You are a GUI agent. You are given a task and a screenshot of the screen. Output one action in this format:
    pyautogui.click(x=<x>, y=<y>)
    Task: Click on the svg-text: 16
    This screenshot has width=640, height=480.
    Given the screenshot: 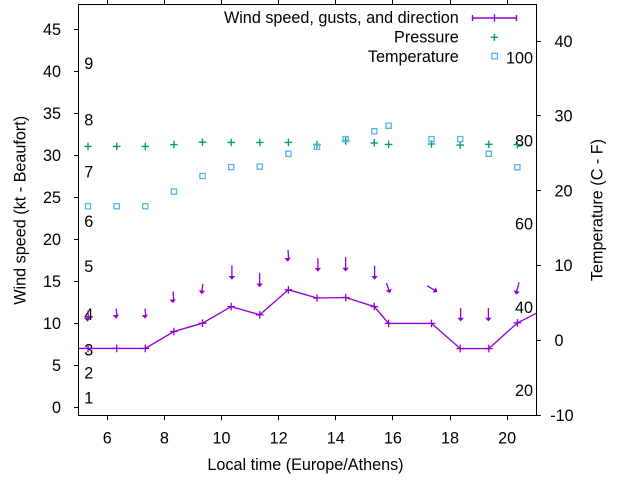 What is the action you would take?
    pyautogui.click(x=393, y=438)
    